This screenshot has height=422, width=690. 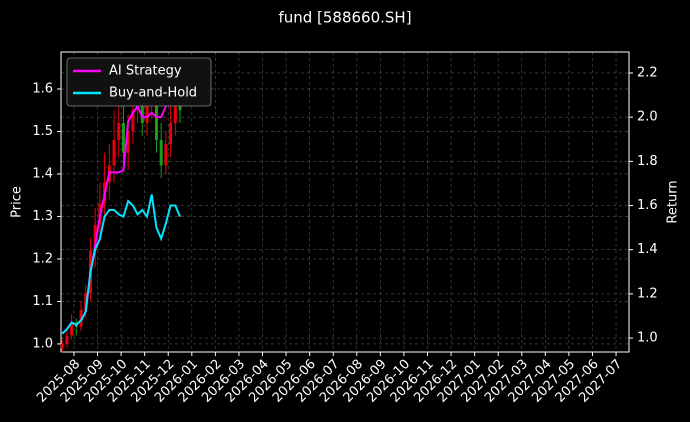 I want to click on y-axis-label: Price, so click(x=17, y=202).